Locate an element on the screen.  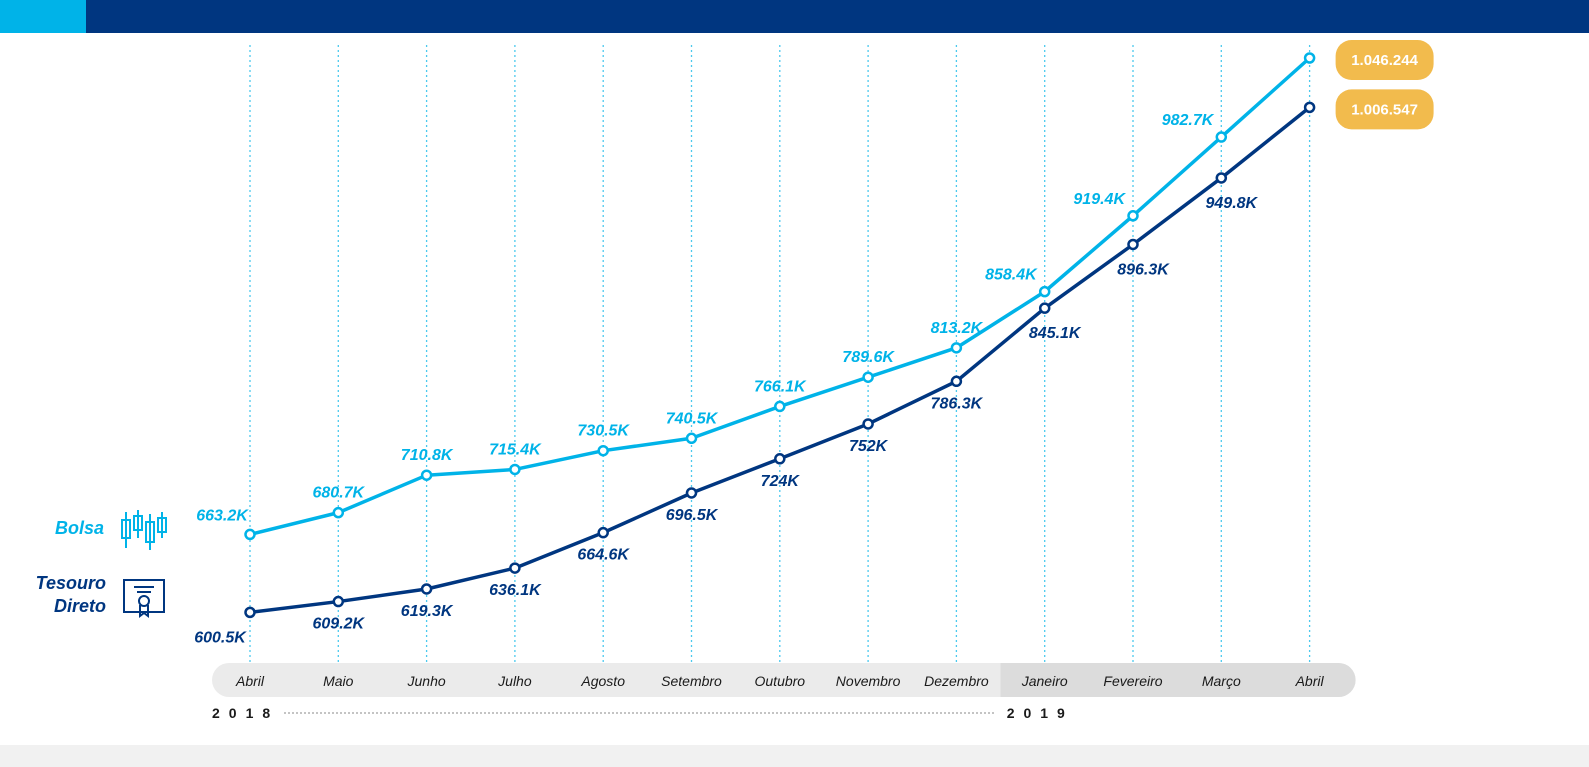
total-badge-bolsa is located at coordinates (1384, 60).